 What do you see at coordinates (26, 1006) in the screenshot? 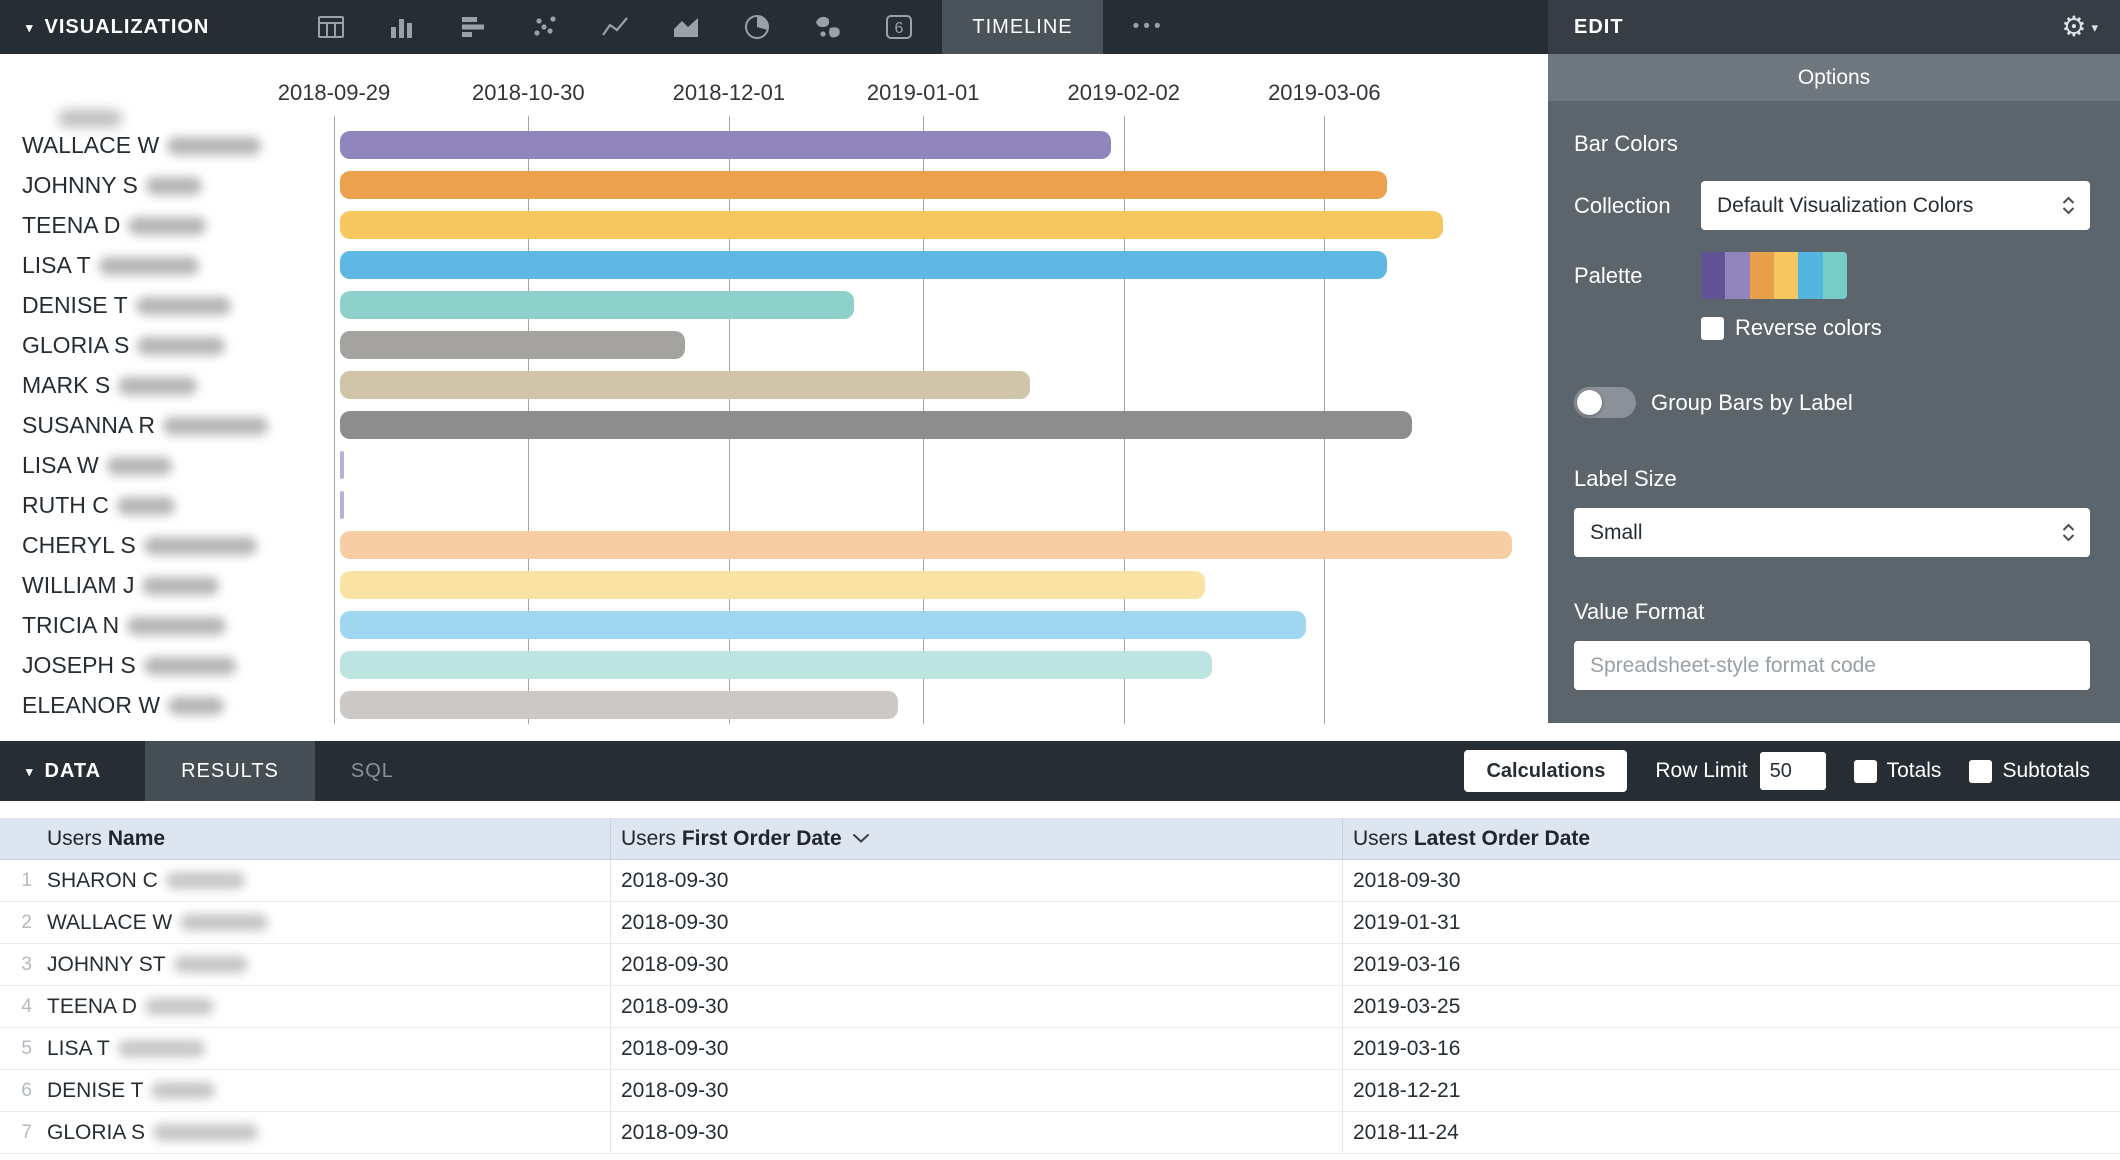
I see `row-number: 4` at bounding box center [26, 1006].